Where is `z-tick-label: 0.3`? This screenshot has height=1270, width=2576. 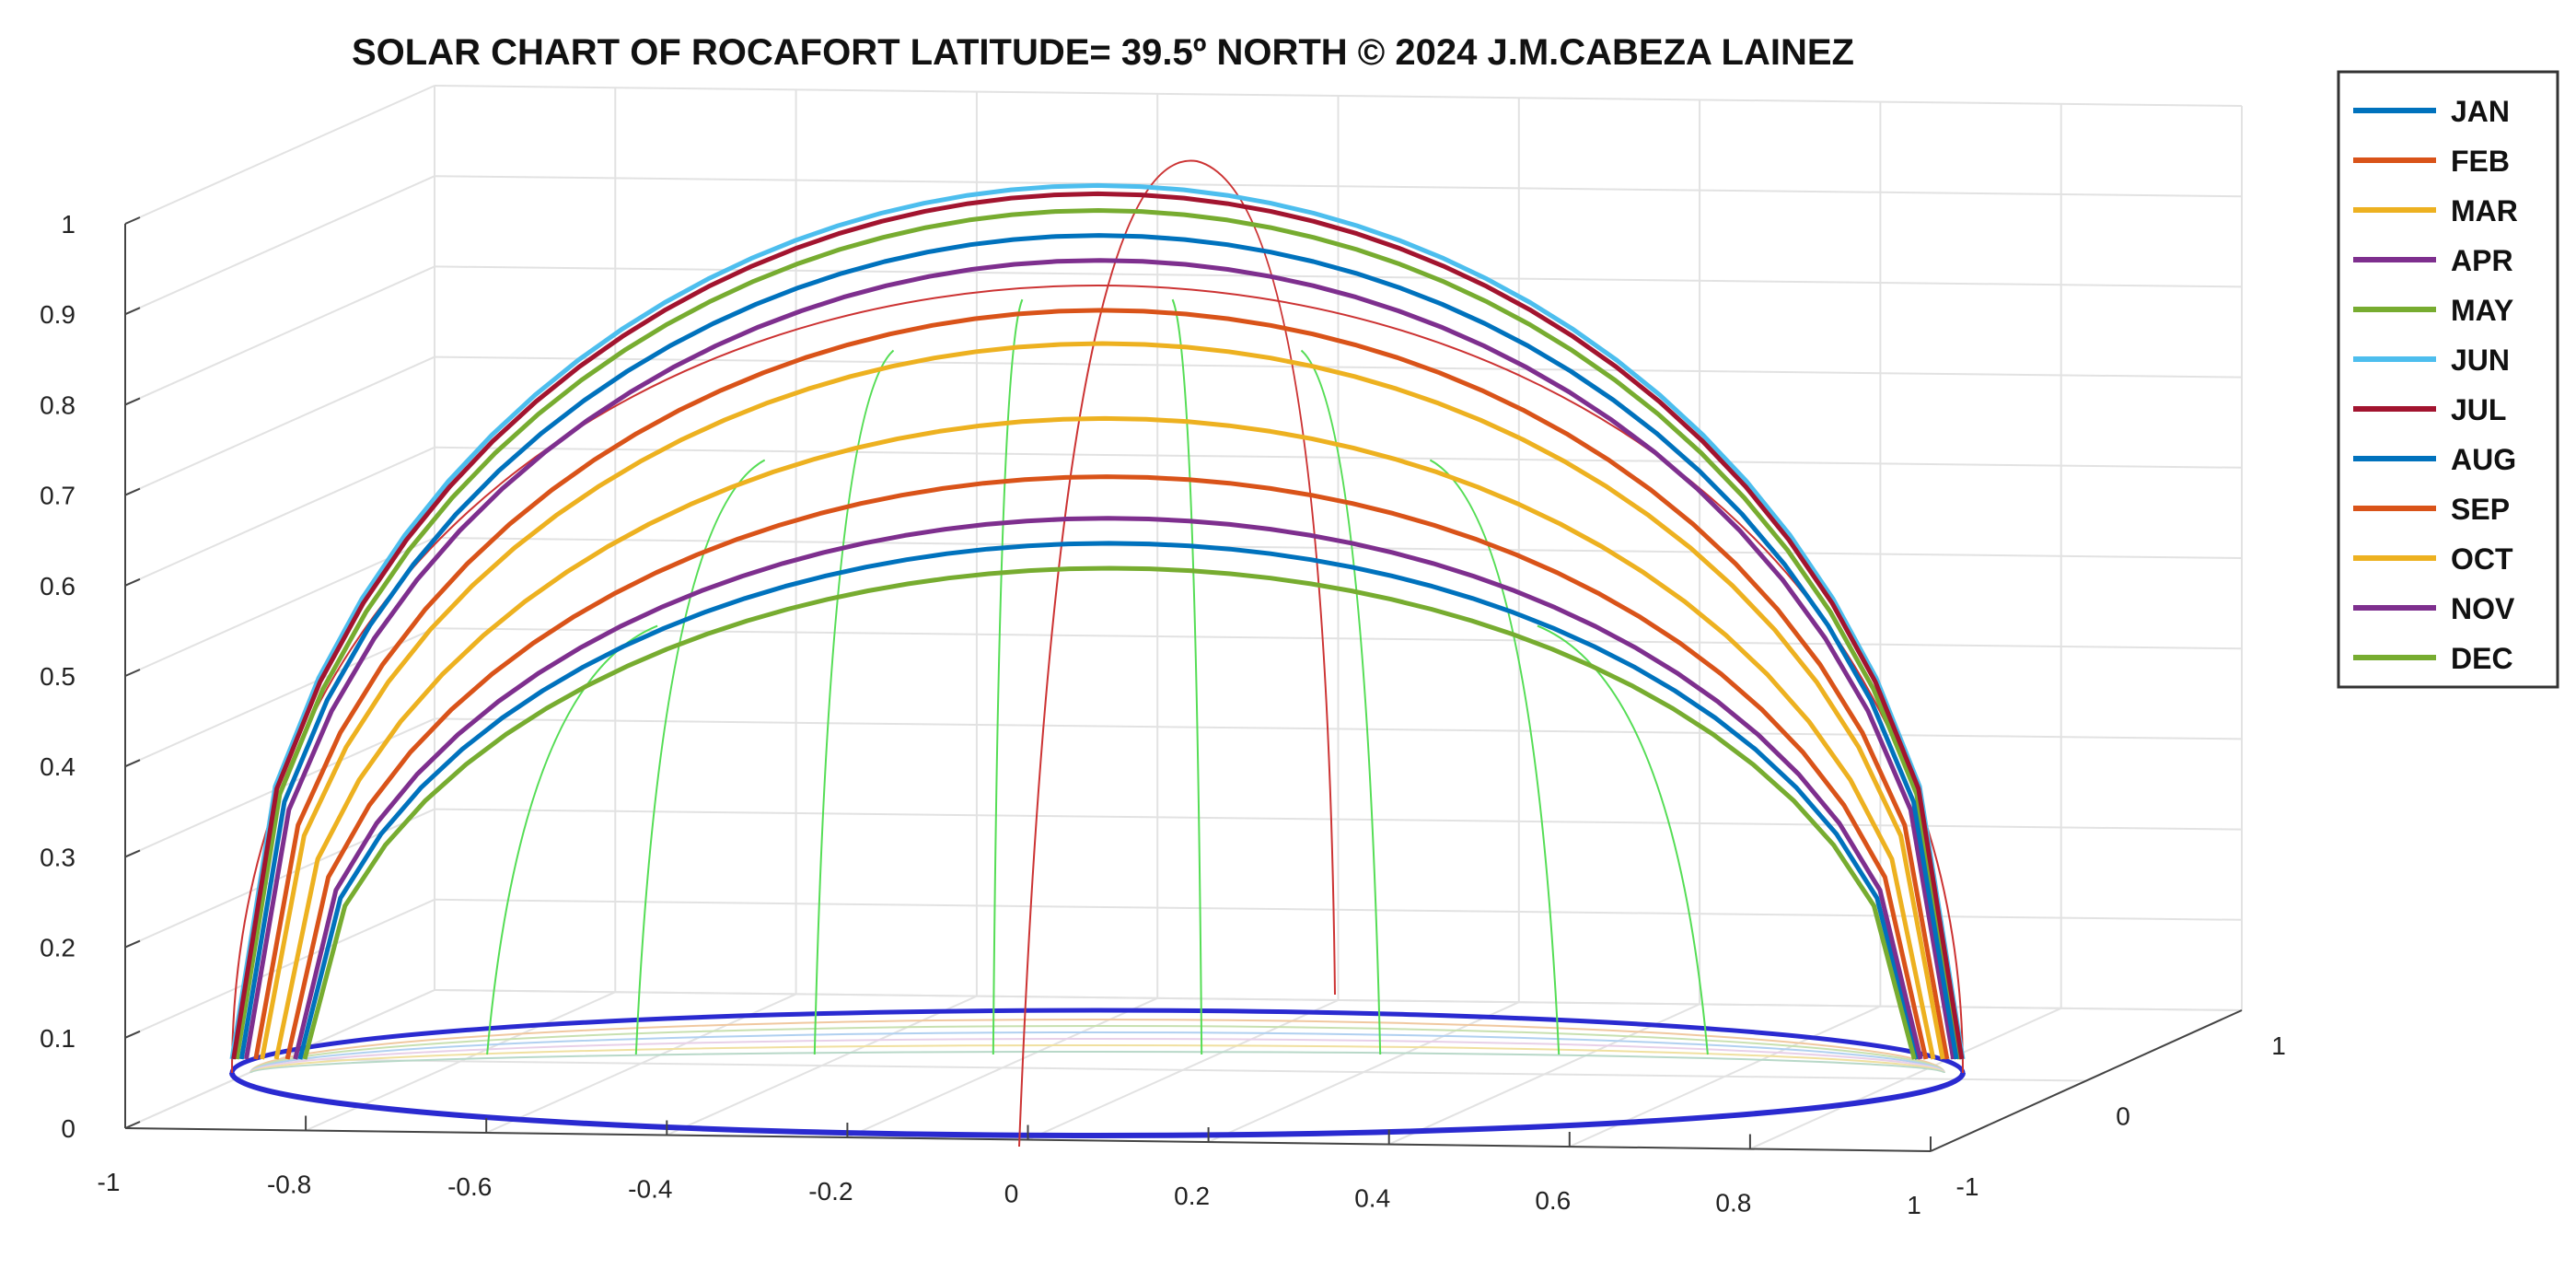
z-tick-label: 0.3 is located at coordinates (57, 857).